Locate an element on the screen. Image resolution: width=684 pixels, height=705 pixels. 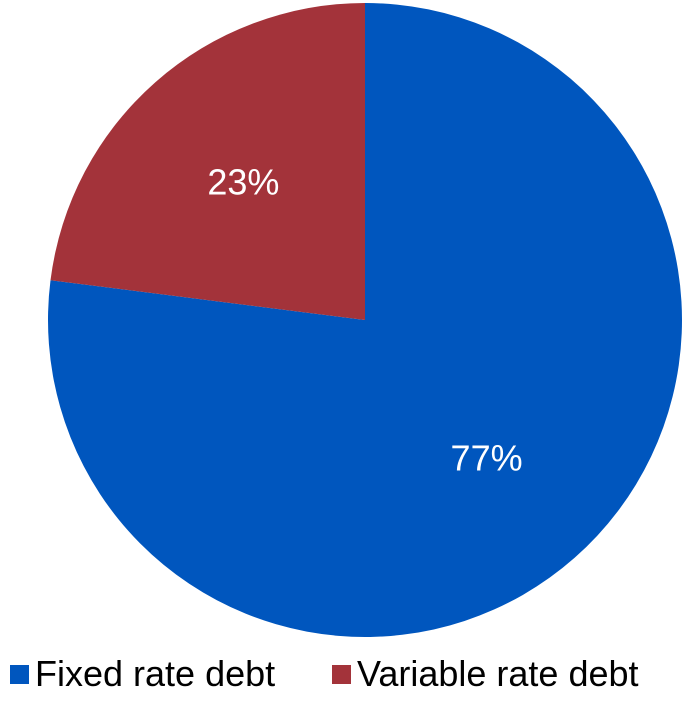
legend-item-fixed-rate-debt: Fixed rate debt is located at coordinates (142, 674).